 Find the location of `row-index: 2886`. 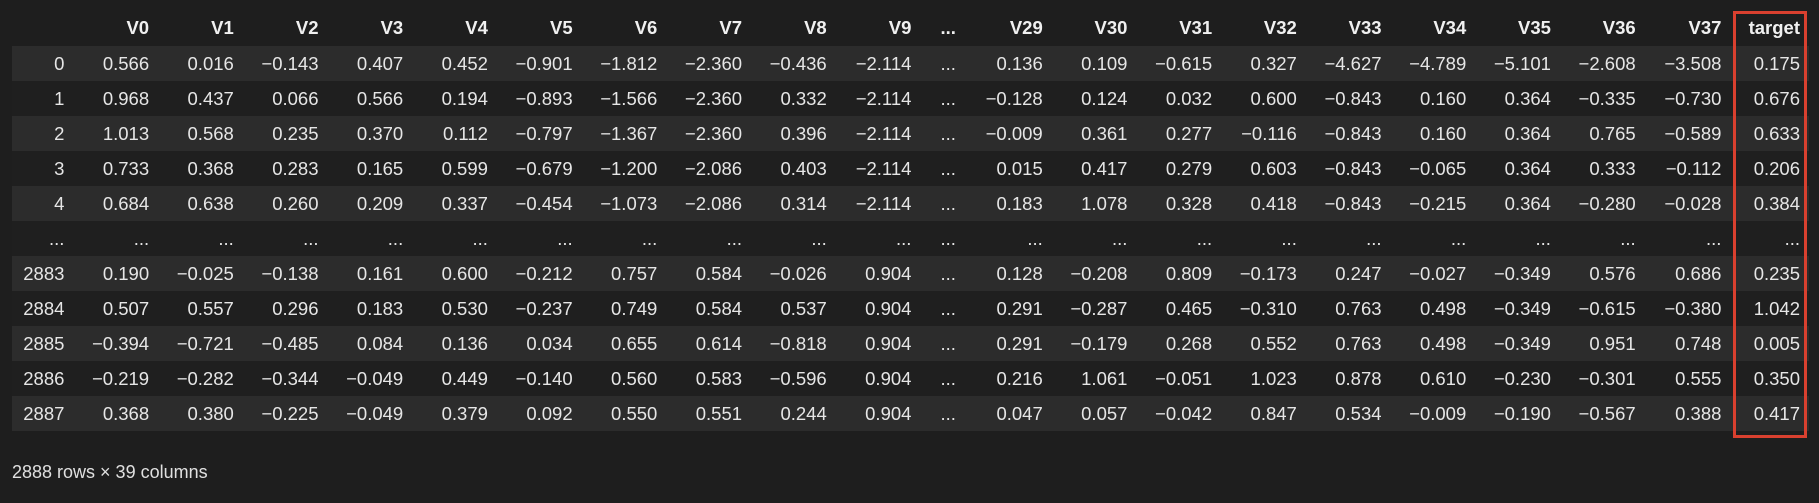

row-index: 2886 is located at coordinates (44, 378).